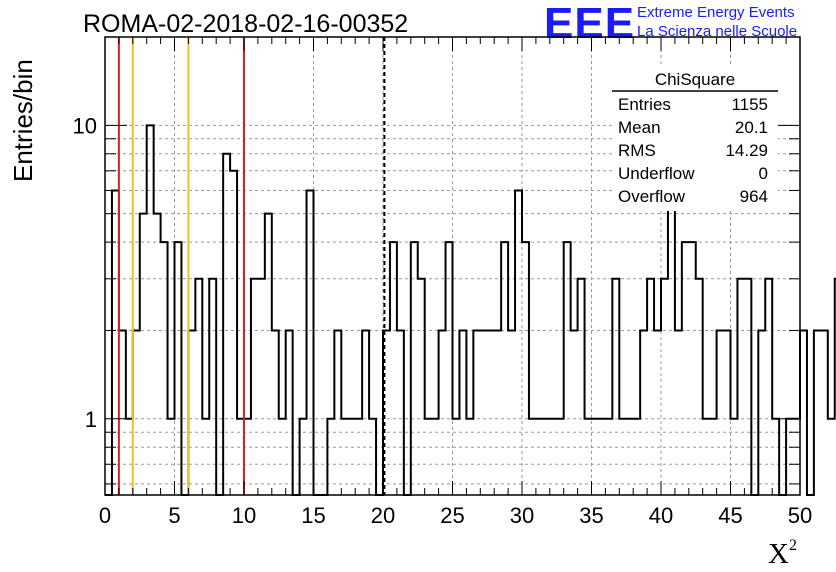  I want to click on stats-value: 0, so click(763, 173).